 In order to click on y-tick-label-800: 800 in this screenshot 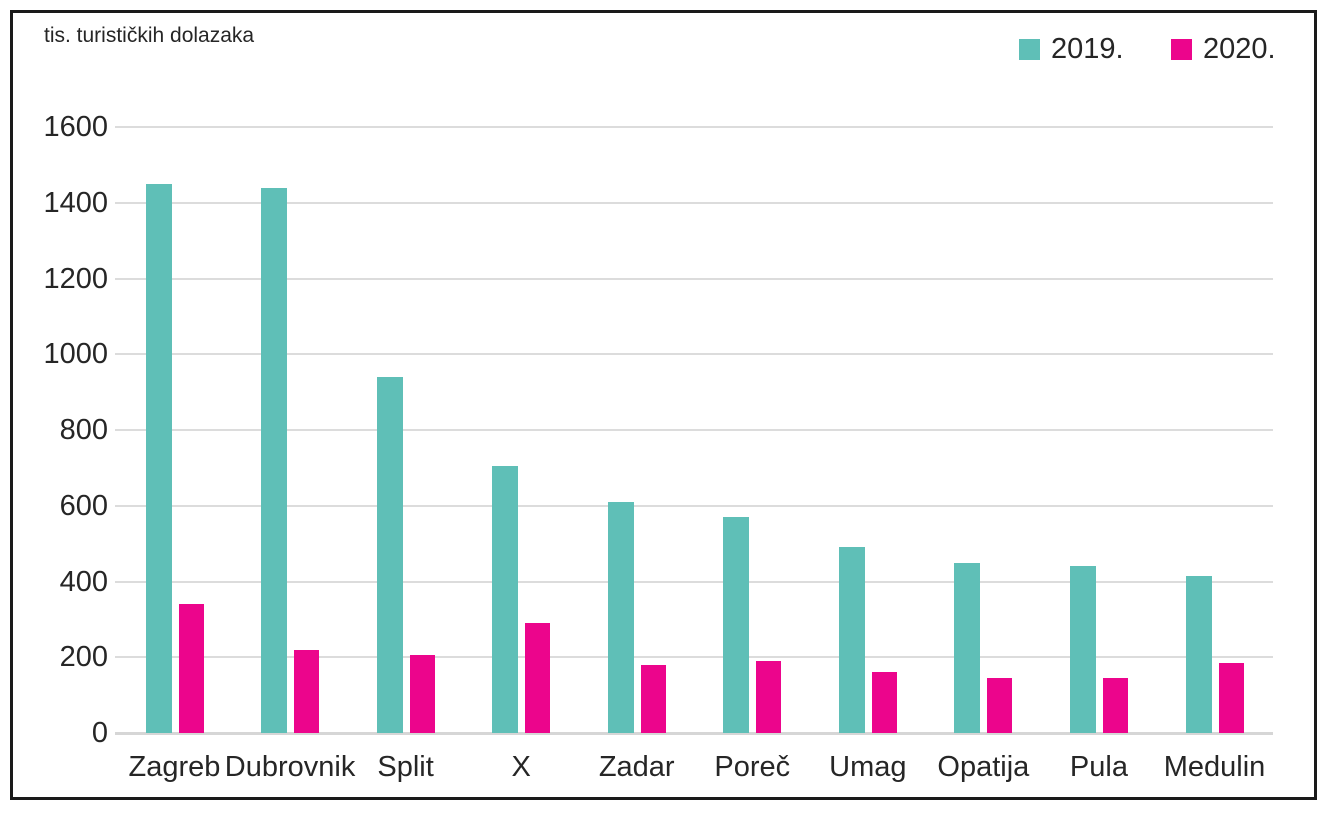, I will do `click(83, 430)`.